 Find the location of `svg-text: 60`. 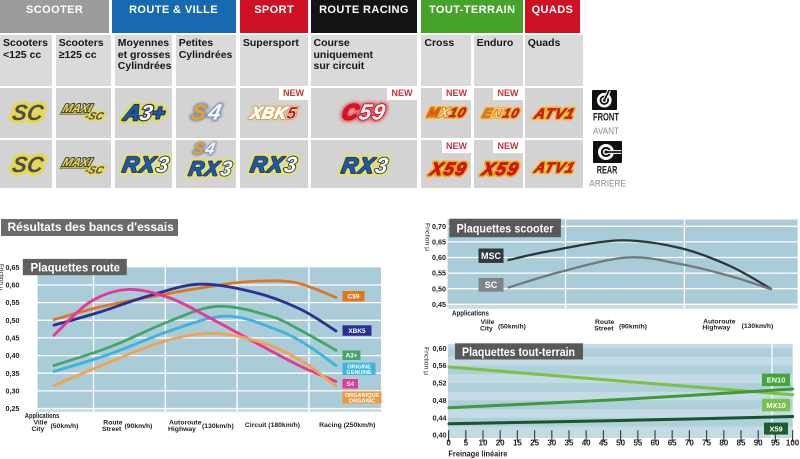

svg-text: 60 is located at coordinates (655, 443).